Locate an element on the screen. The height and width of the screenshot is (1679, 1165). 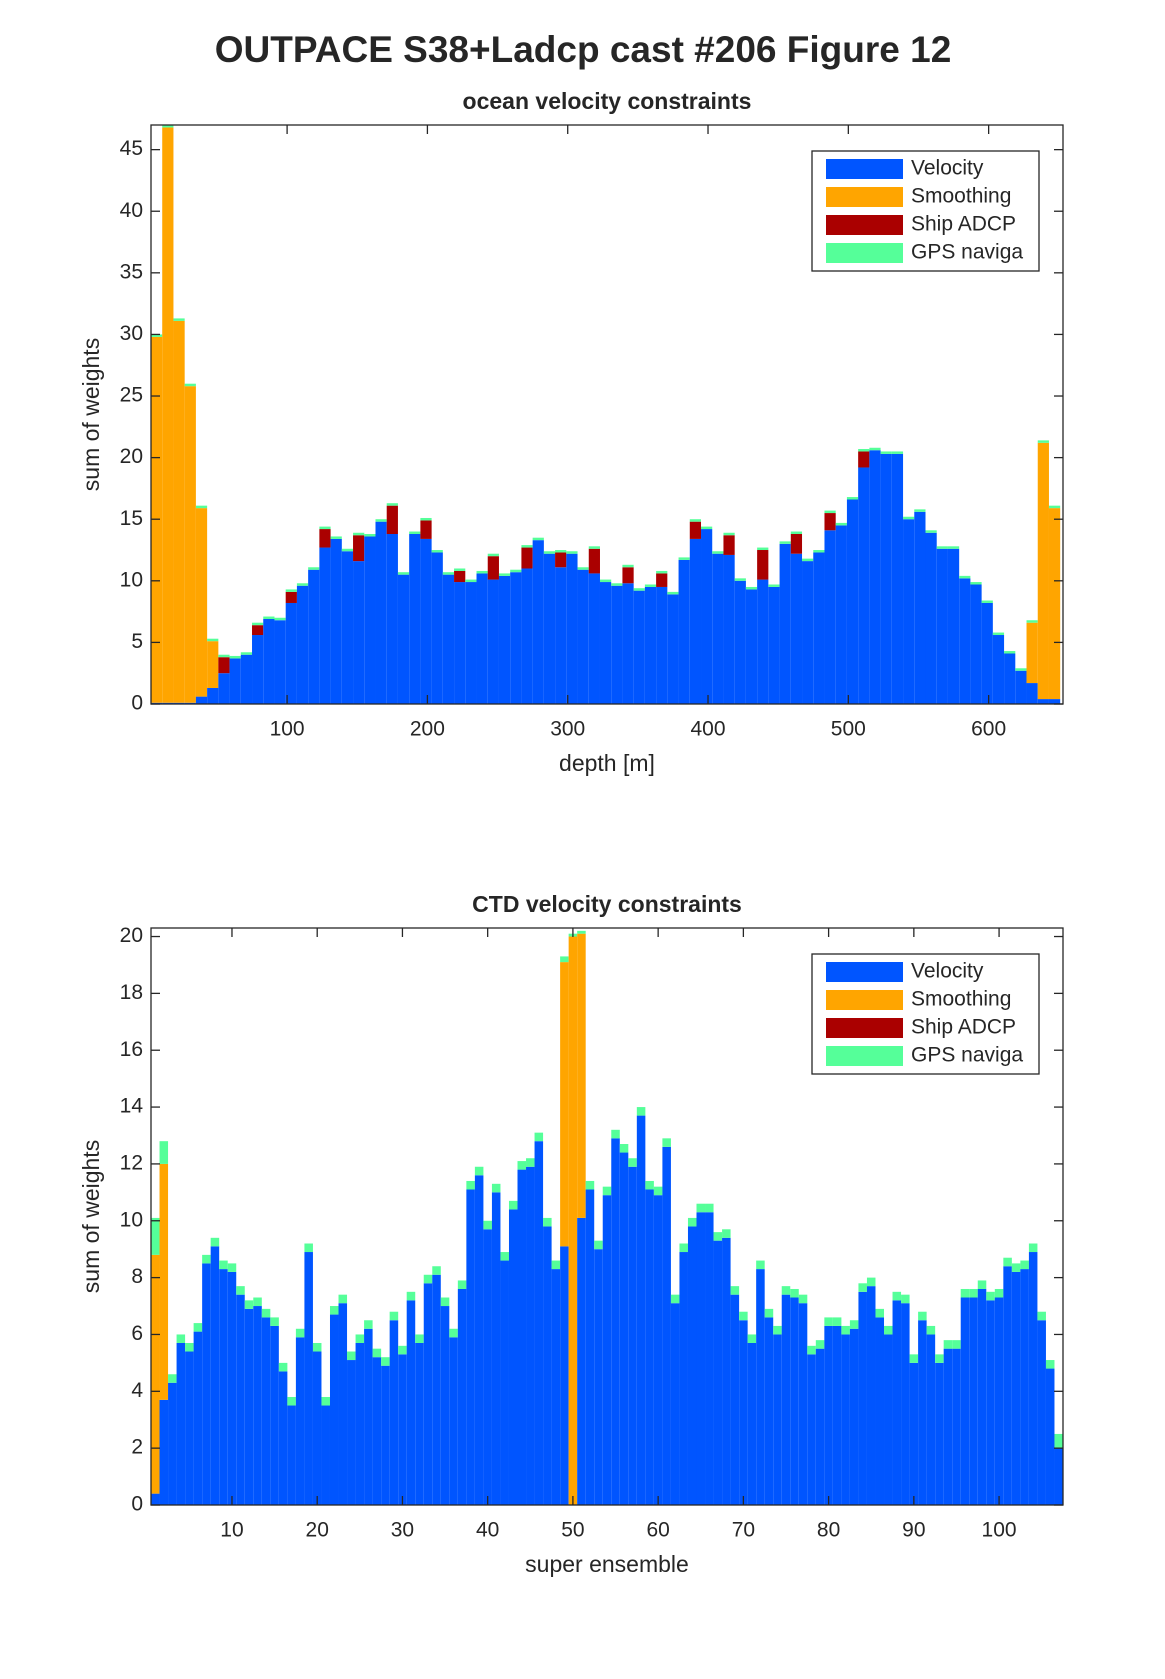
x-tick-label: 600 is located at coordinates (988, 729).